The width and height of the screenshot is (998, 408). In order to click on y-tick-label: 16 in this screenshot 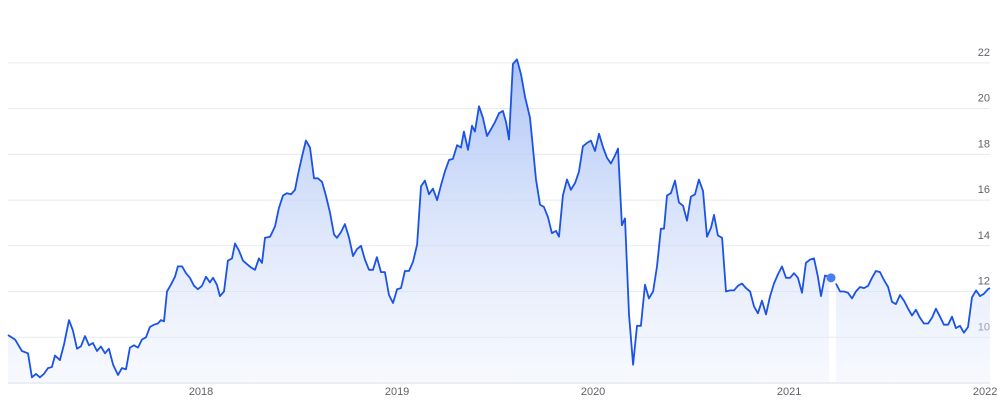, I will do `click(984, 190)`.